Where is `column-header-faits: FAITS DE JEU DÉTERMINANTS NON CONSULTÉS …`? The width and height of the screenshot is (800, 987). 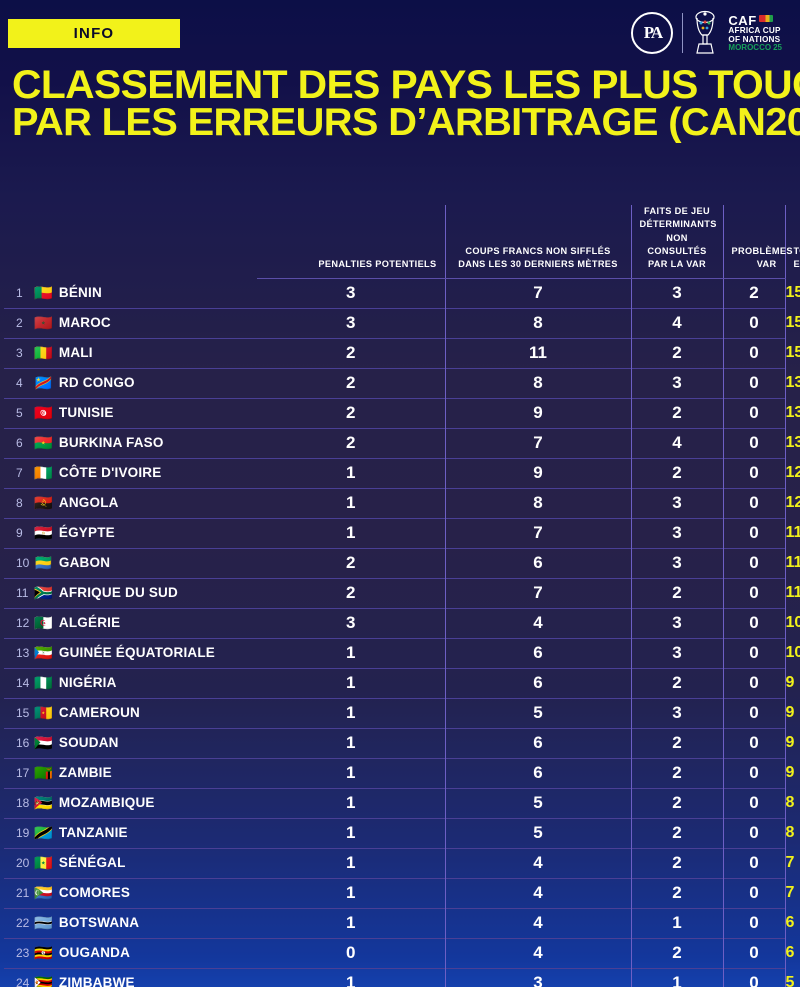 column-header-faits: FAITS DE JEU DÉTERMINANTS NON CONSULTÉS … is located at coordinates (676, 242).